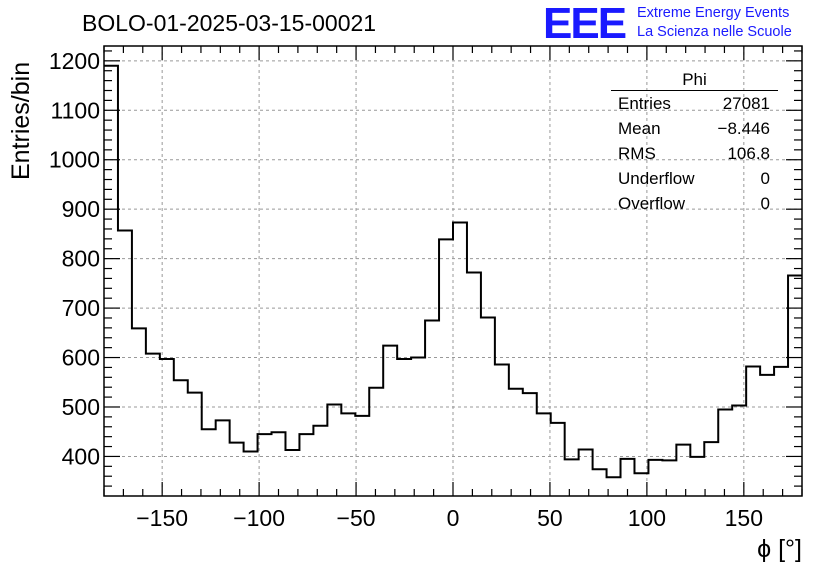  I want to click on y-tick-label: 1200, so click(74, 61).